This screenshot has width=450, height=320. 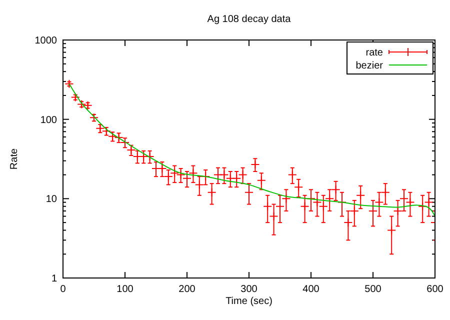 What do you see at coordinates (435, 289) in the screenshot?
I see `x-tick-label: 600` at bounding box center [435, 289].